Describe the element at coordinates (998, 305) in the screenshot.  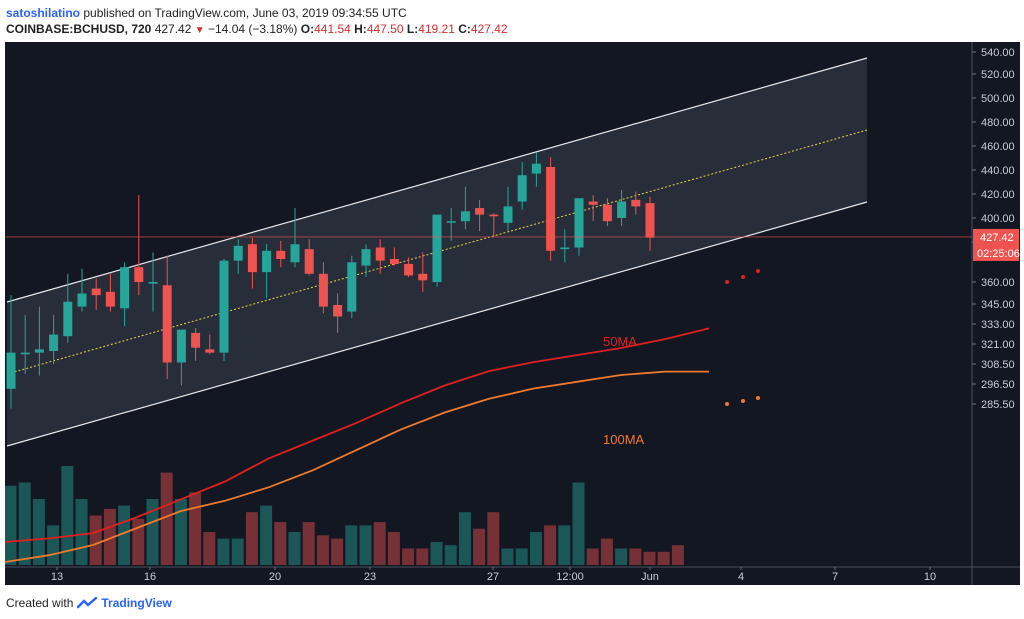
I see `y-tick-label: 345.00` at that location.